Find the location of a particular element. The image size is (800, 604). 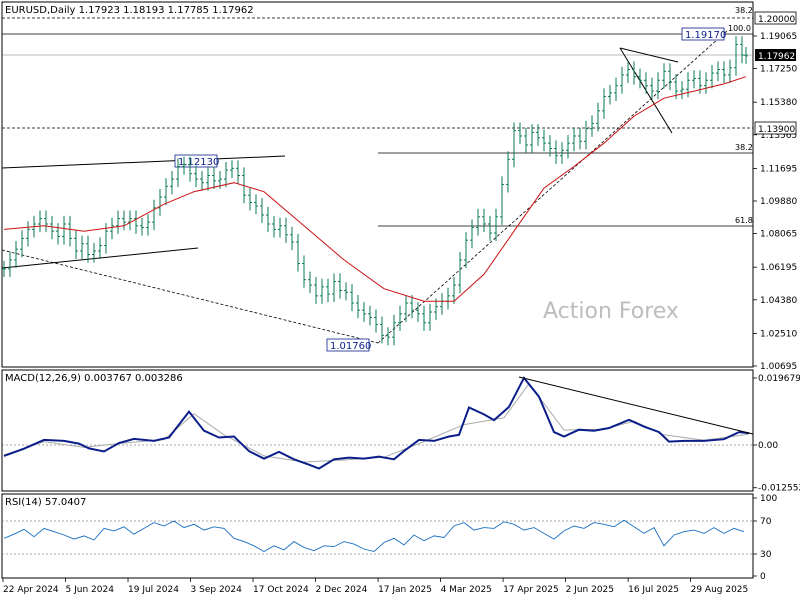

upper-channel-line is located at coordinates (143, 162).